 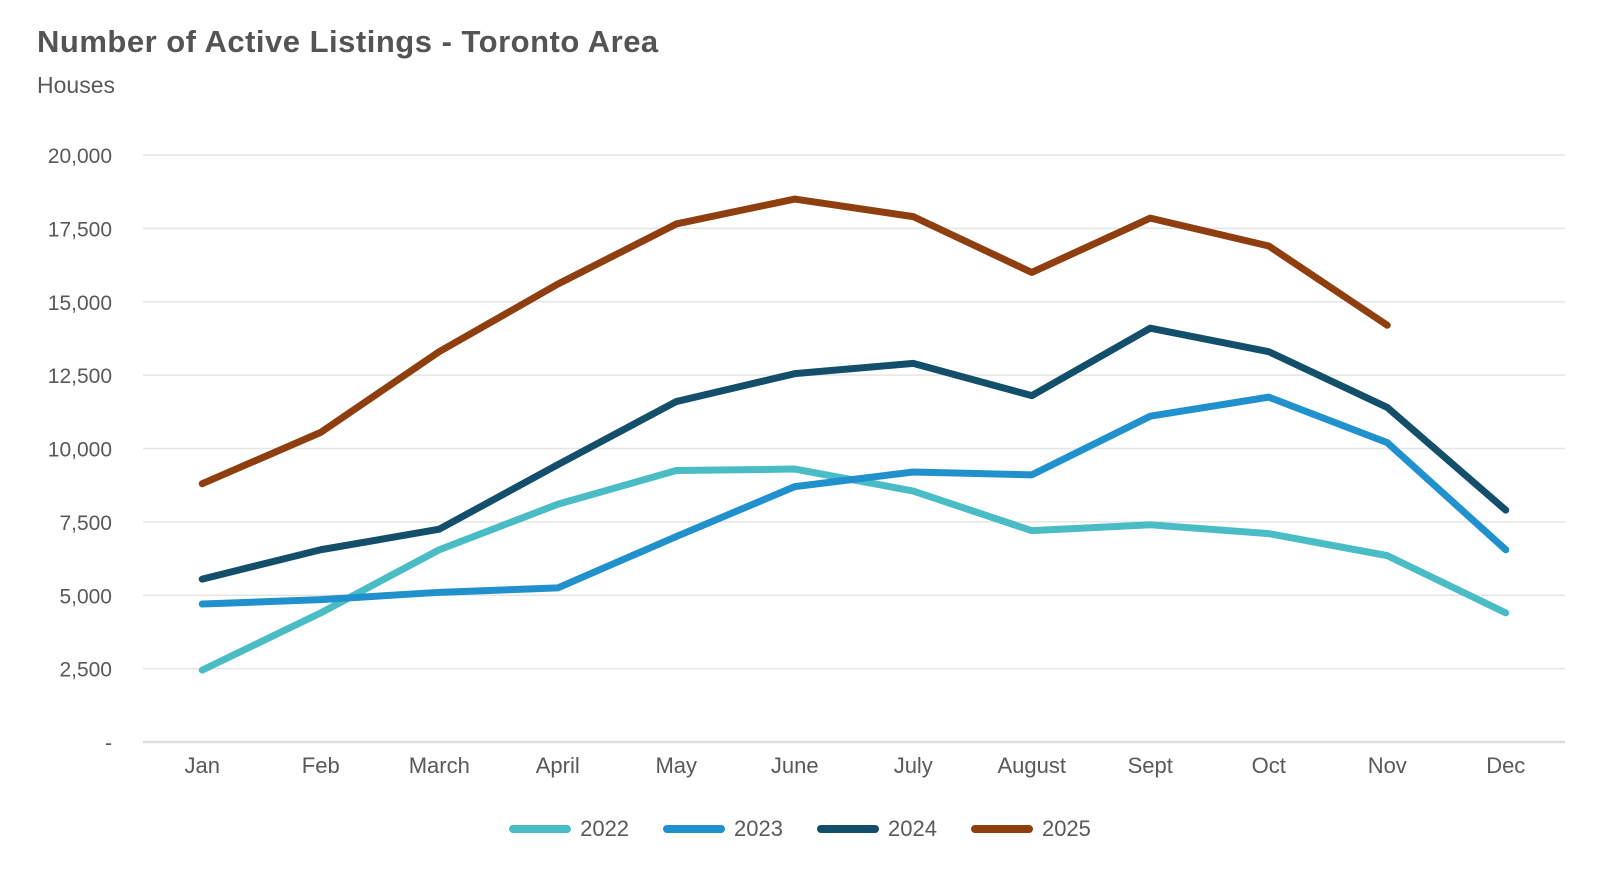 What do you see at coordinates (540, 829) in the screenshot?
I see `legend-swatch-2022` at bounding box center [540, 829].